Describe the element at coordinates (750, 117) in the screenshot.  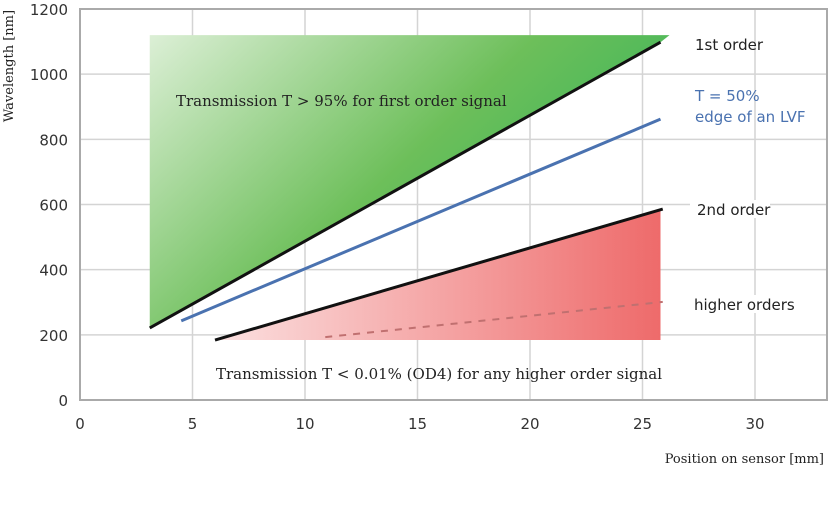
I see `label-t50-line2: edge of an LVF` at that location.